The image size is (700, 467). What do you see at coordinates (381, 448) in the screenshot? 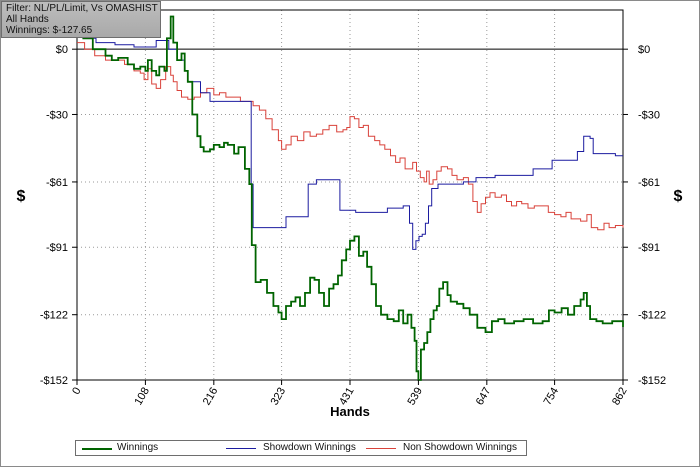
I see `legend-swatch-non-showdown` at bounding box center [381, 448].